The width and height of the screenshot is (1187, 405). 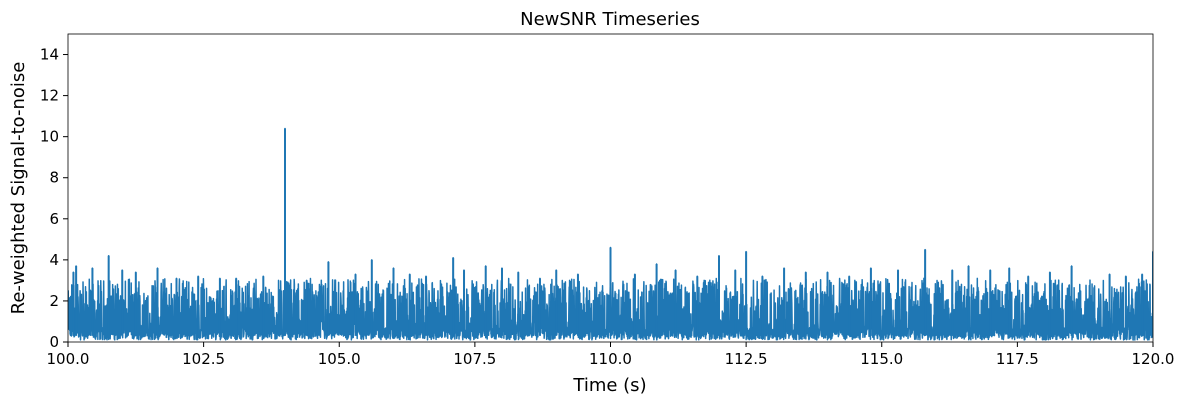 I want to click on x-tick-label: 120.0, so click(x=1153, y=359).